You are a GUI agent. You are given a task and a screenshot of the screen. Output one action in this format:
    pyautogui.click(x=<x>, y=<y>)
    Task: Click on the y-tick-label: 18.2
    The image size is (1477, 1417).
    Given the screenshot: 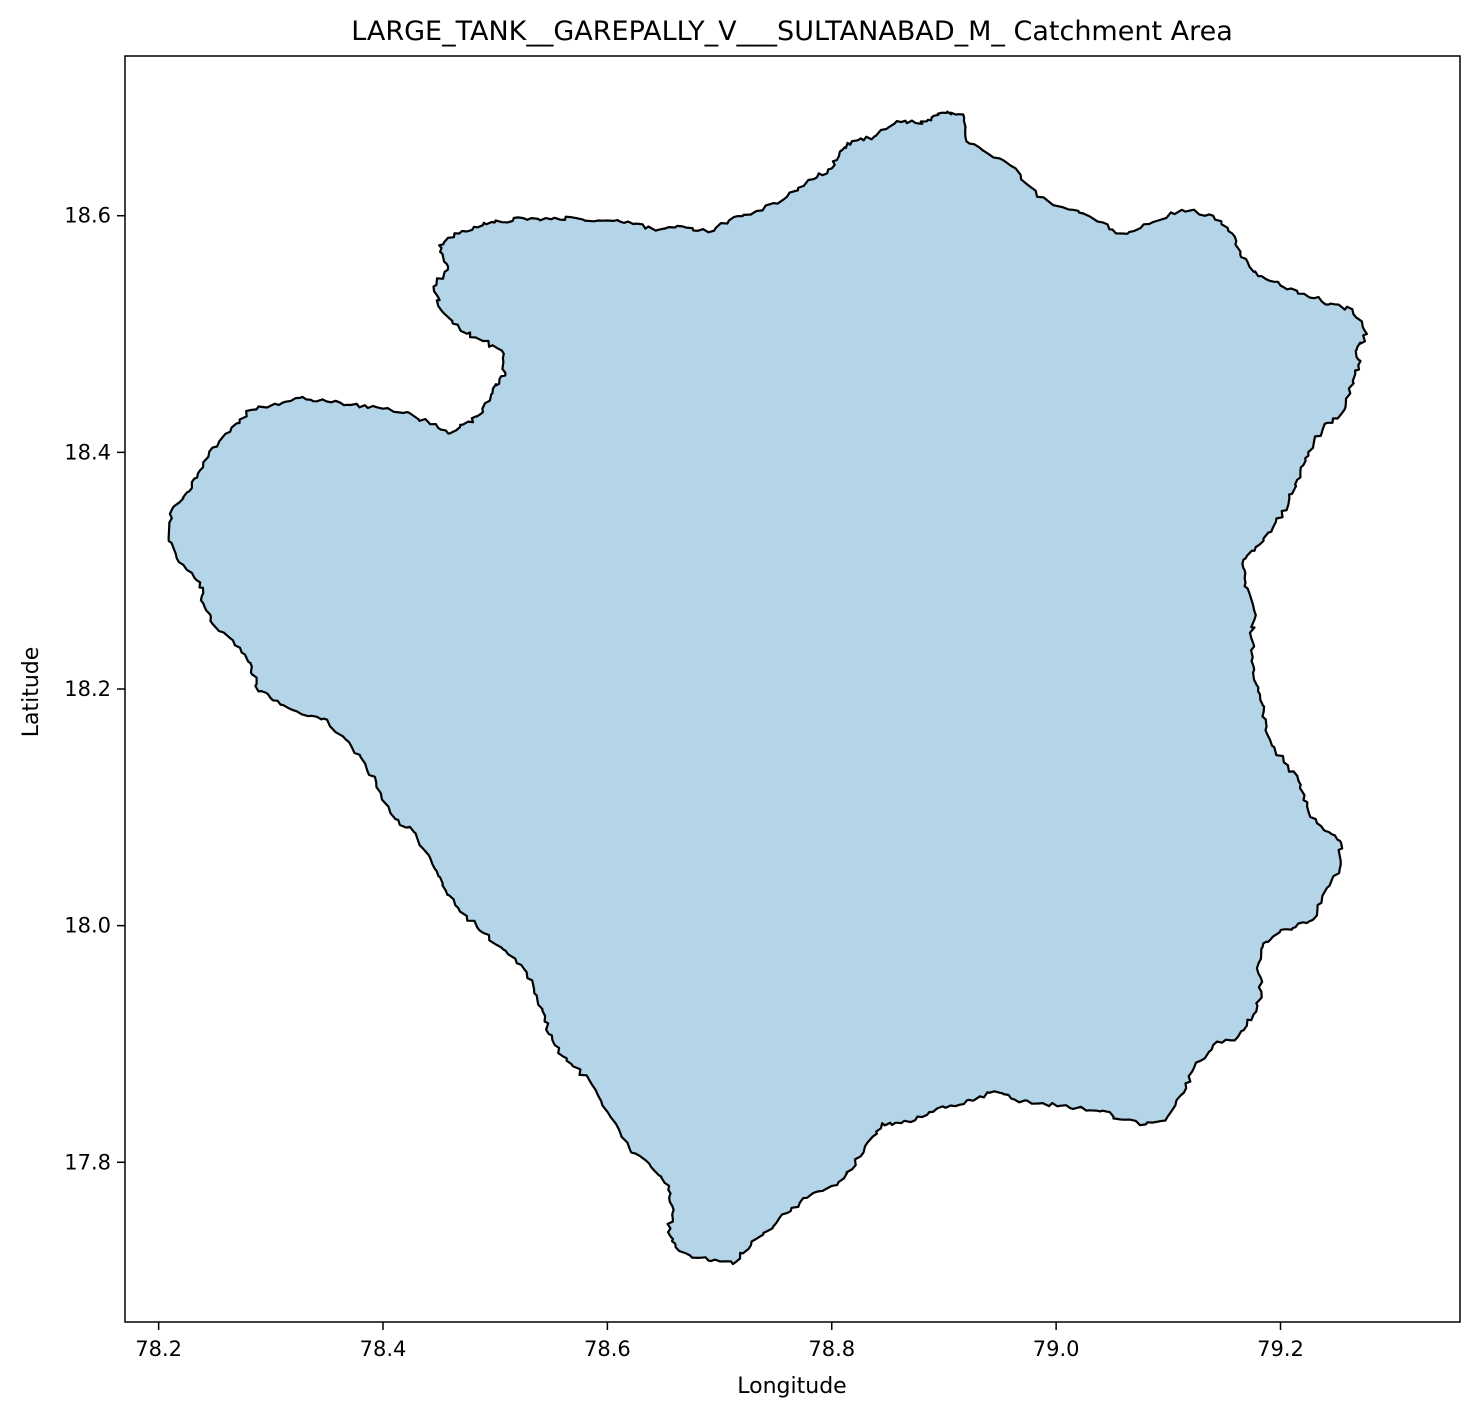 What is the action you would take?
    pyautogui.click(x=87, y=689)
    